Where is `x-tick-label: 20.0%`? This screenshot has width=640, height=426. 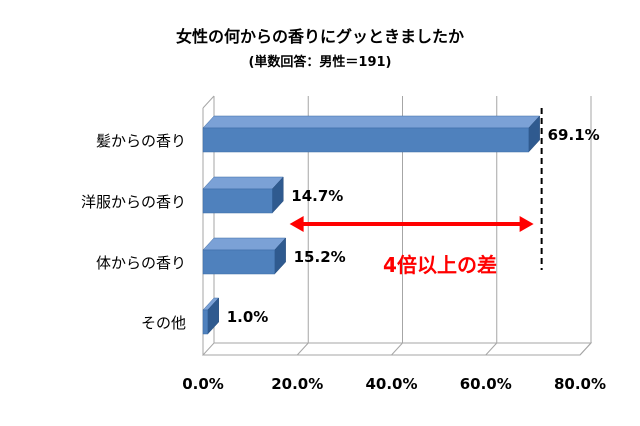 x-tick-label: 20.0% is located at coordinates (297, 384).